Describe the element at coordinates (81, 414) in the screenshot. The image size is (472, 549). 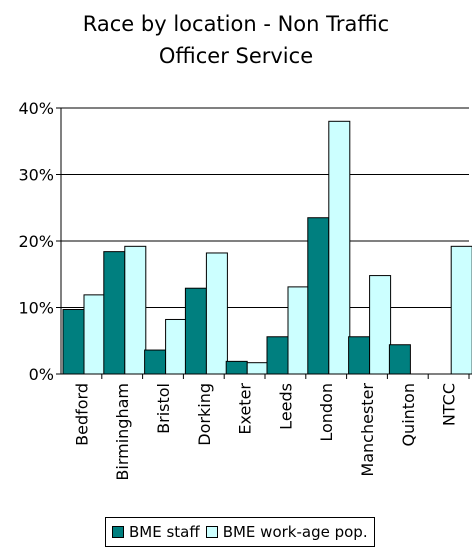
I see `x-tick-label: Bedford` at that location.